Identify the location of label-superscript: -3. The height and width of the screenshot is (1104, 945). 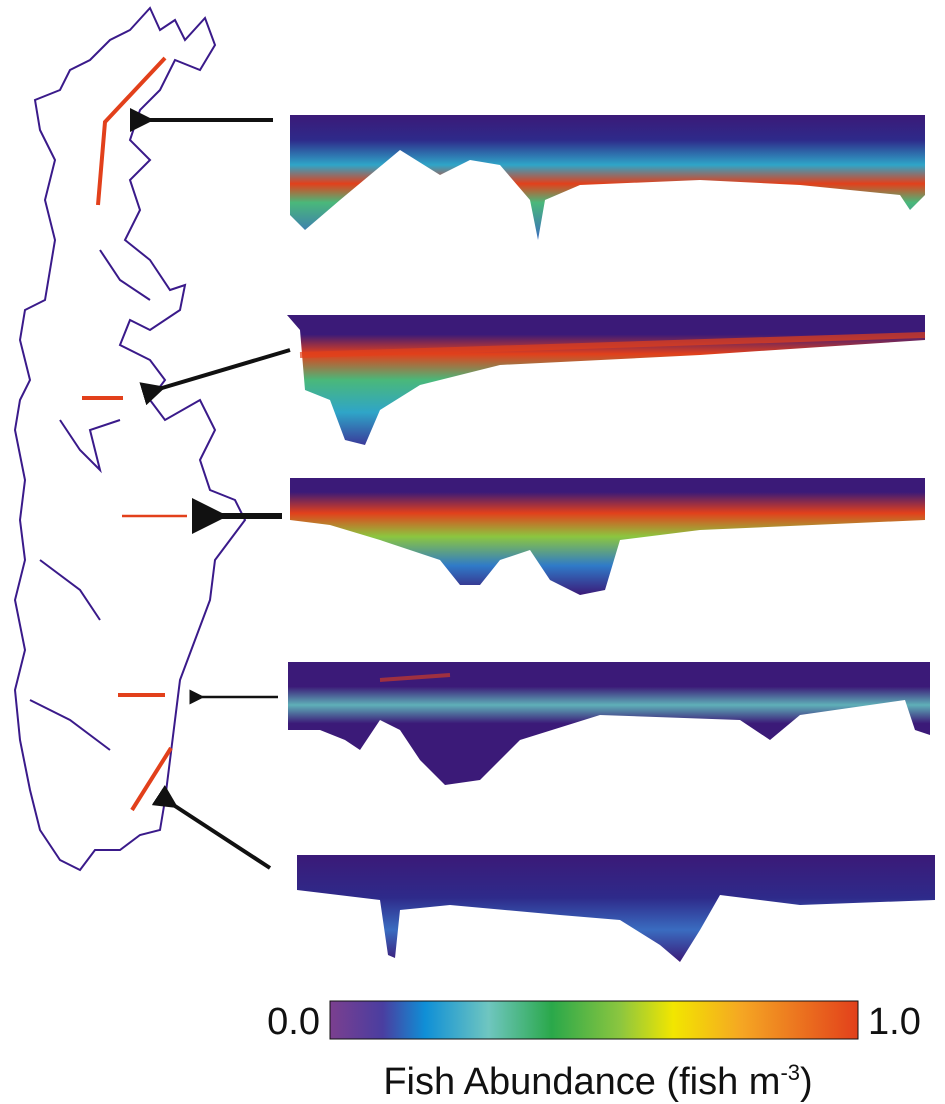
(790, 1072).